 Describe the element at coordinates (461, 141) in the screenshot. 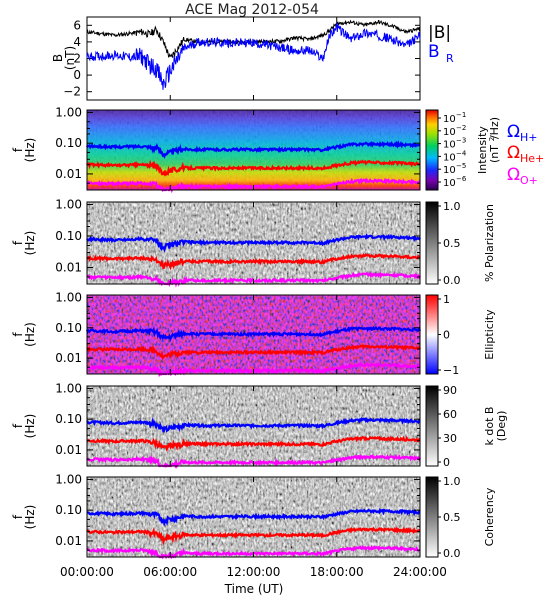

I see `colorbar-tick-exponent: −3` at that location.